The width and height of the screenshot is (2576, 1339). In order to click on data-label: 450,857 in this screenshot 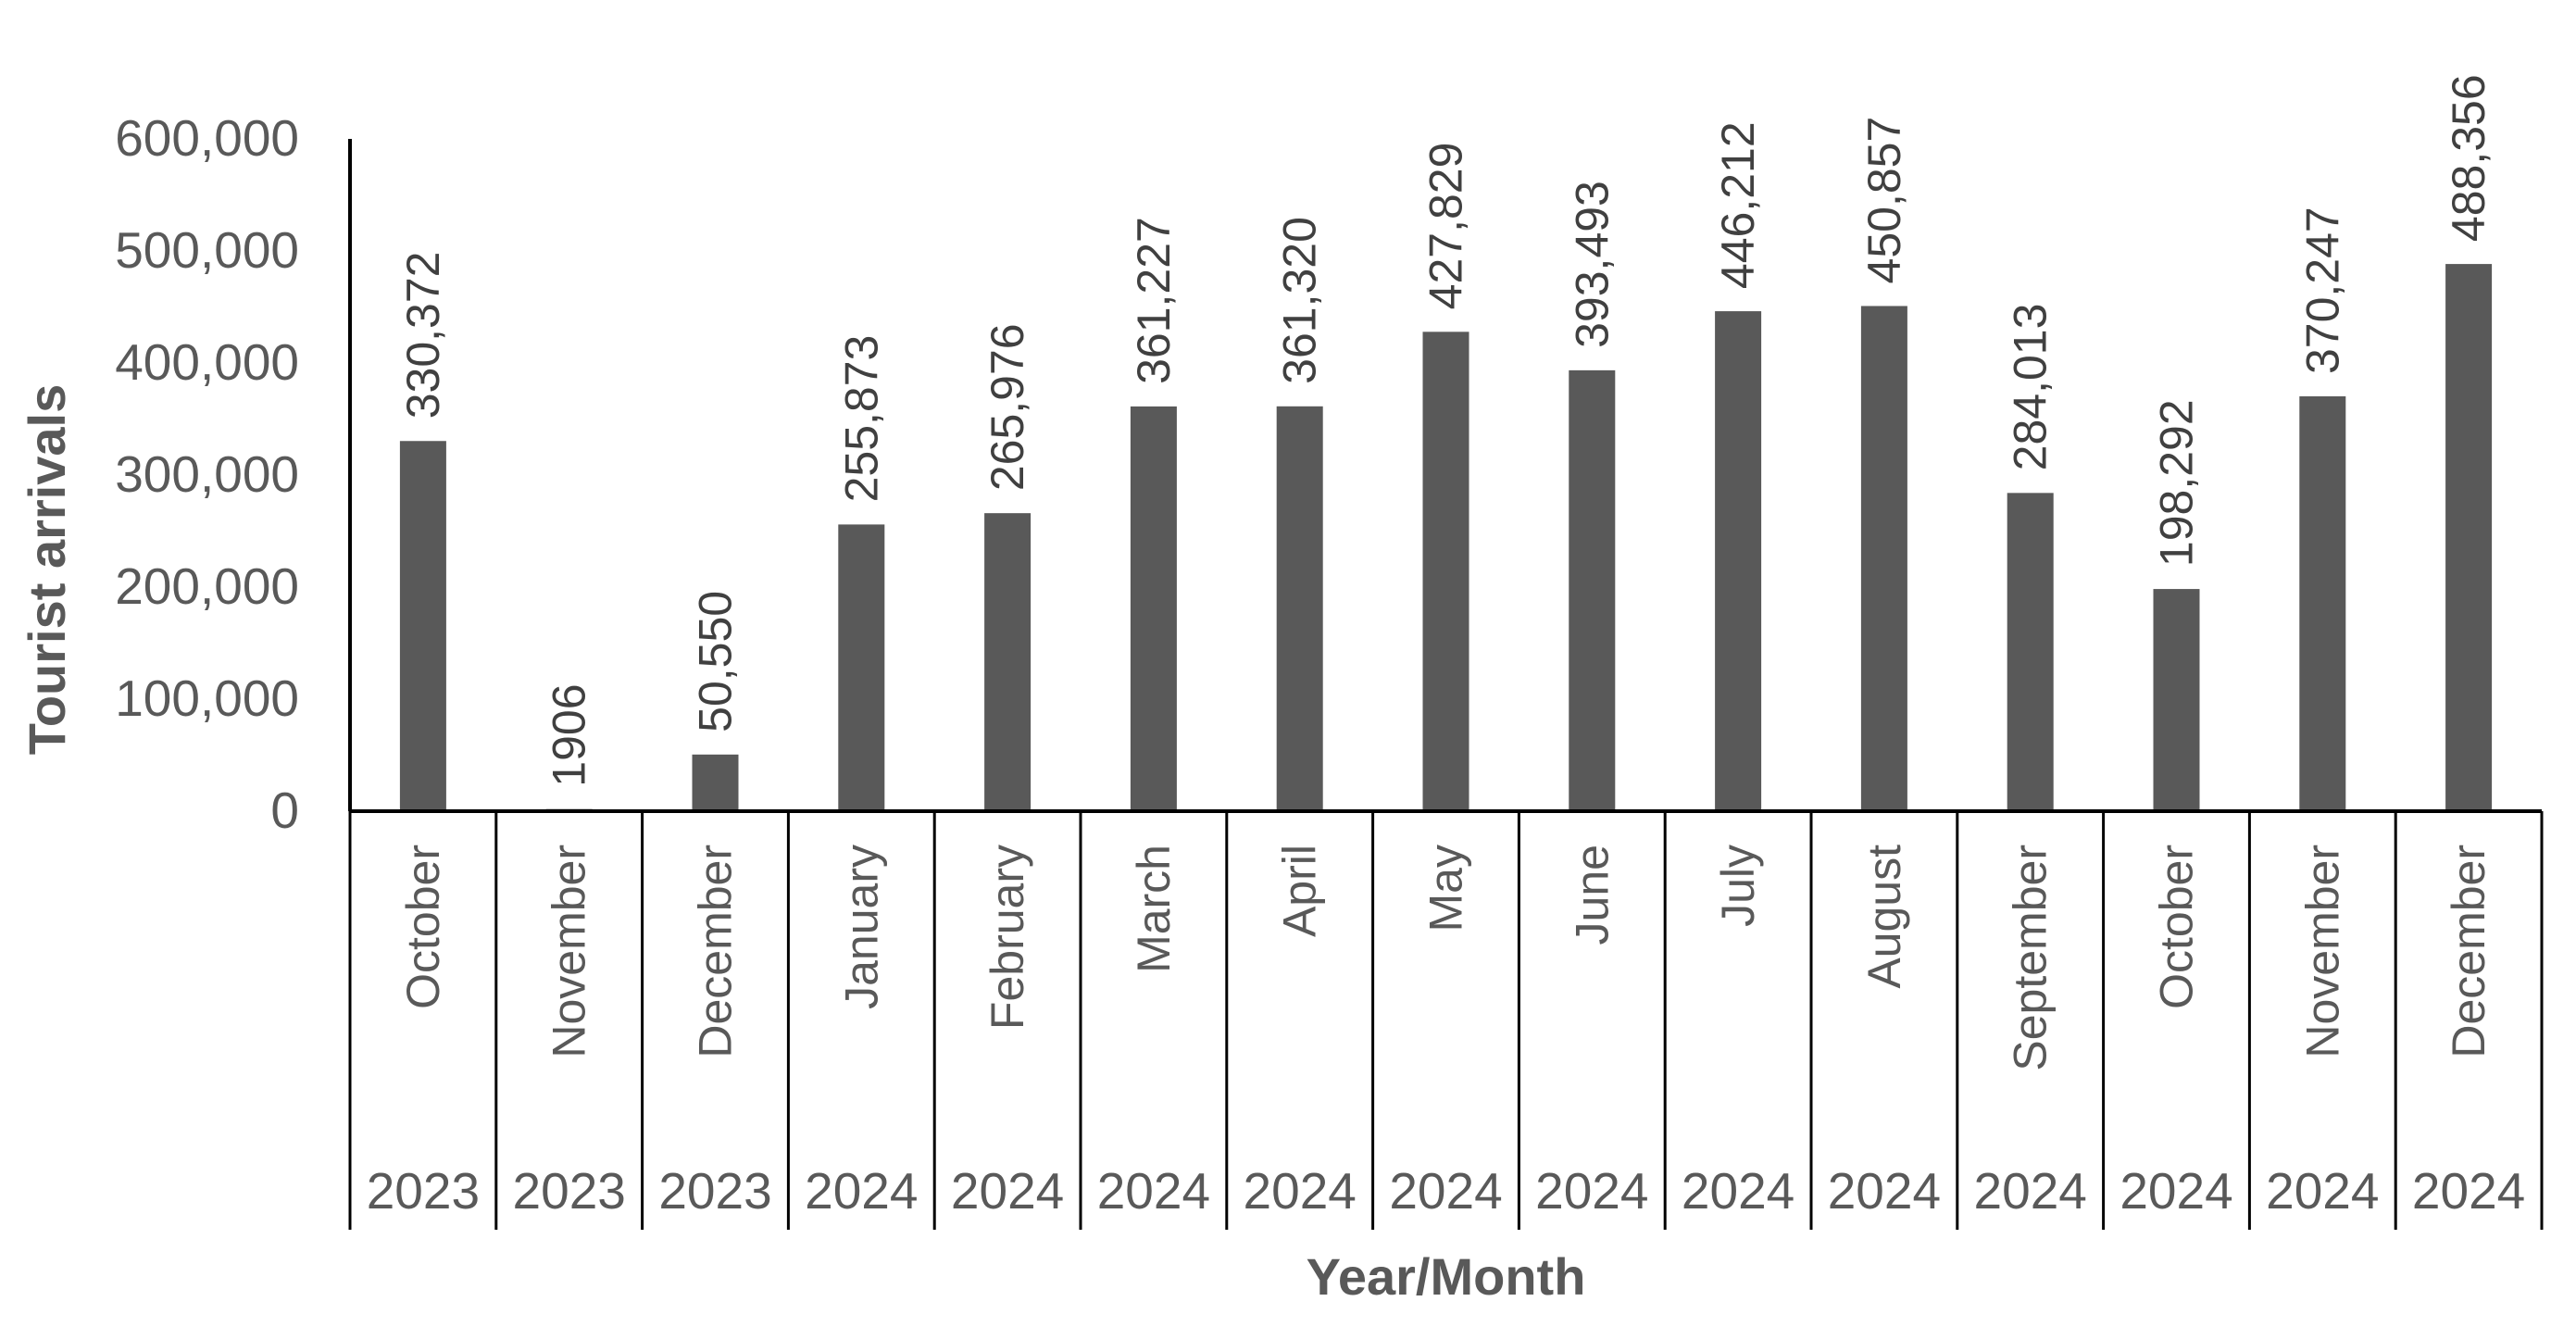, I will do `click(1884, 200)`.